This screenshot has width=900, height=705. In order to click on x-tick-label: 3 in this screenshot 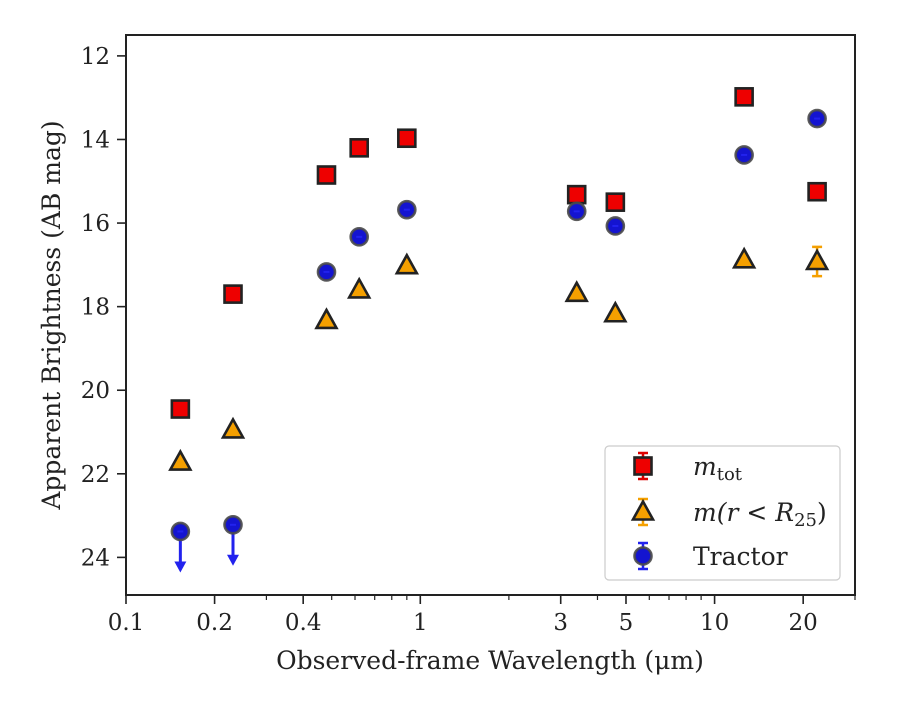, I will do `click(560, 623)`.